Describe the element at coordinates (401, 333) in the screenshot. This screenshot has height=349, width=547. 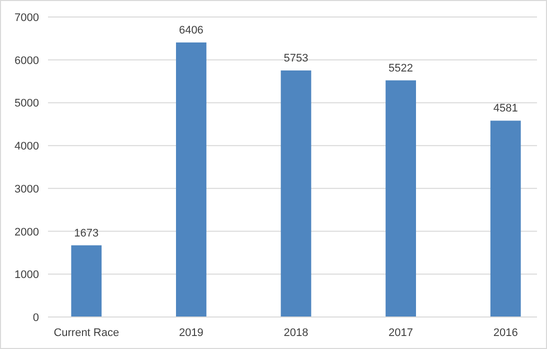
I see `x-tick-label: 2017` at that location.